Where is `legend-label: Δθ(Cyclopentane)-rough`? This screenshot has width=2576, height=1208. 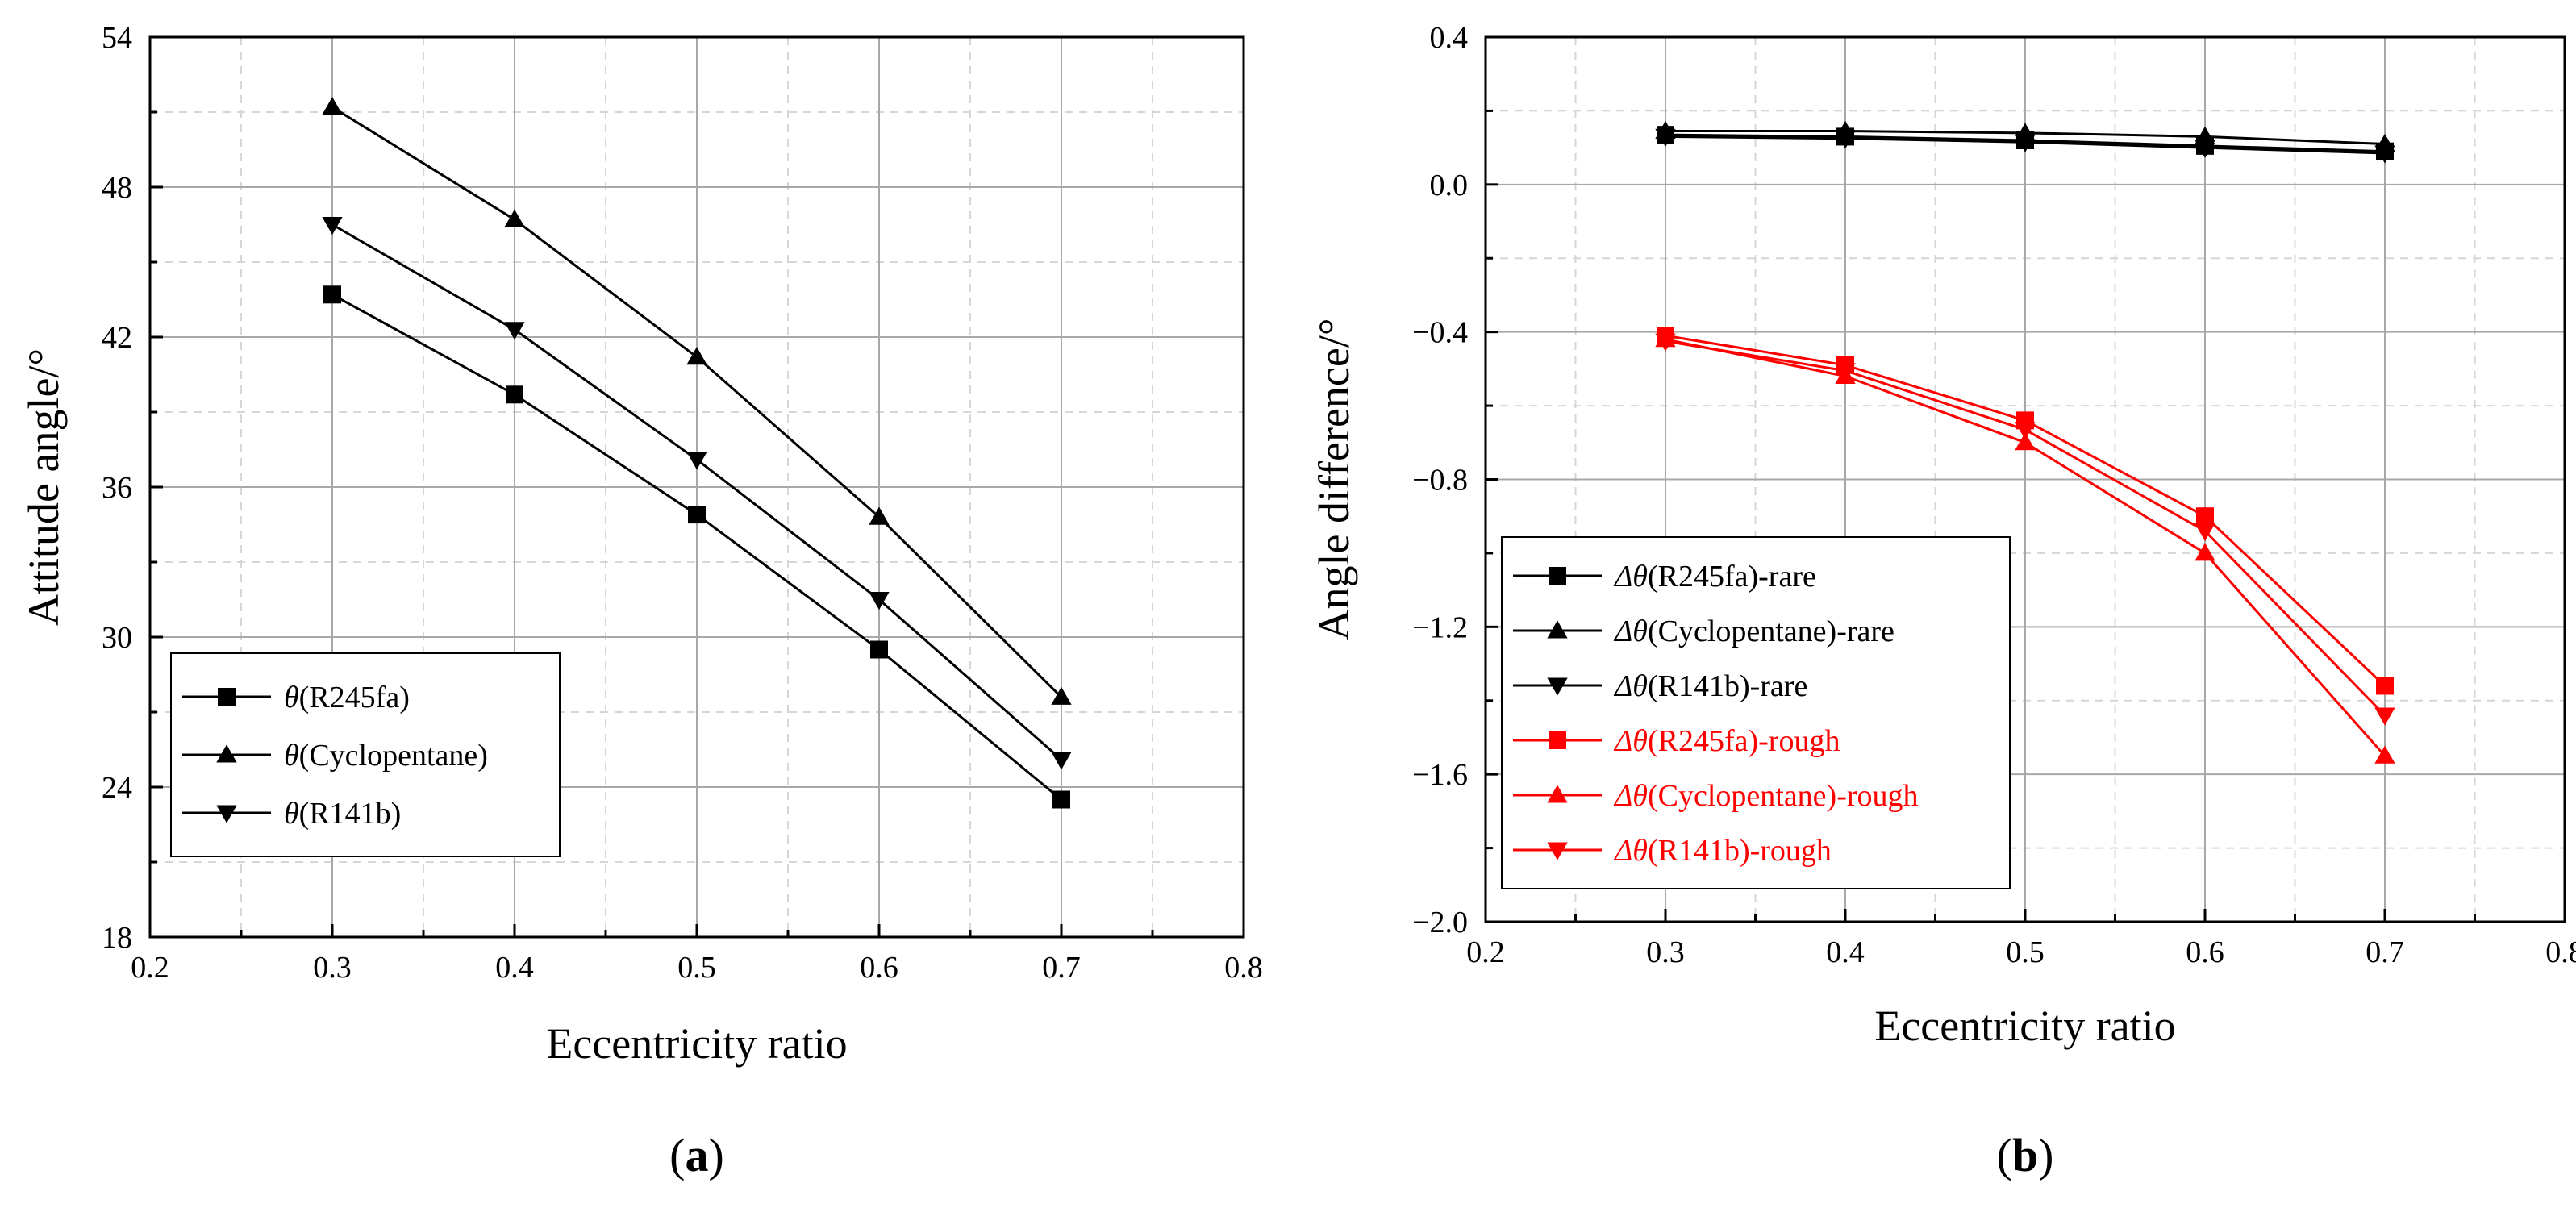 legend-label: Δθ(Cyclopentane)-rough is located at coordinates (1766, 796).